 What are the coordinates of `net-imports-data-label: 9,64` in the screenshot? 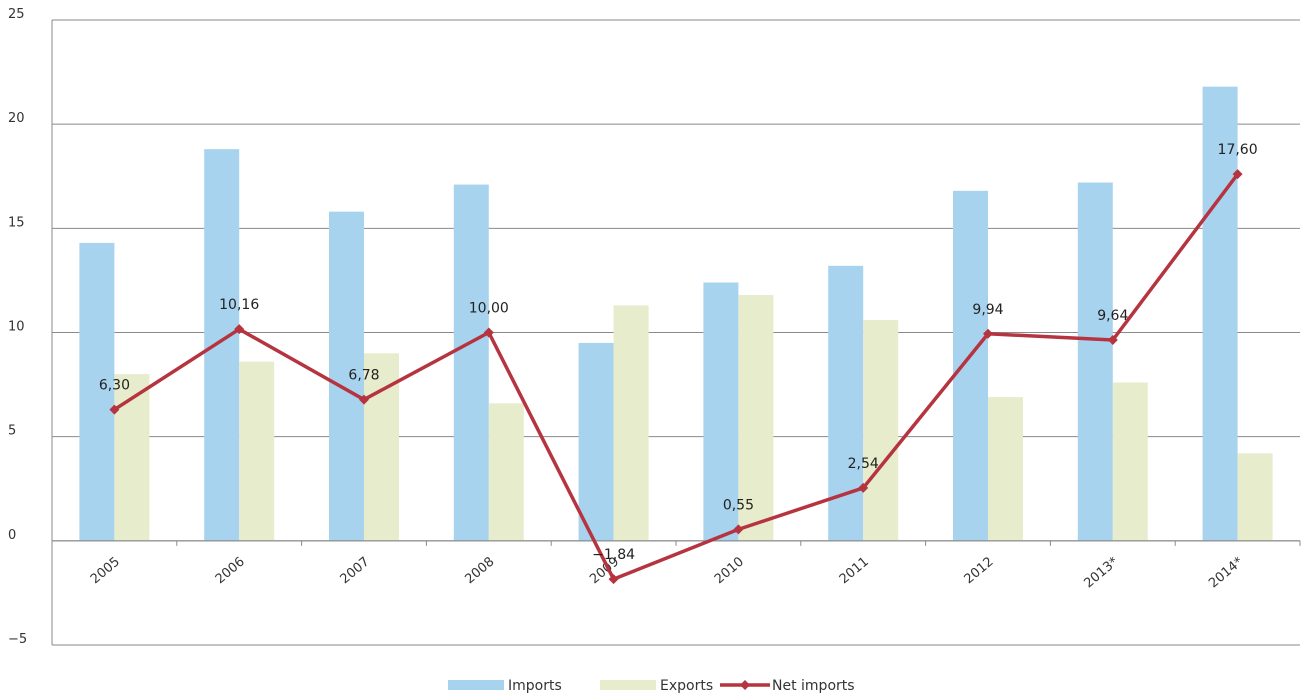 It's located at (1112, 316).